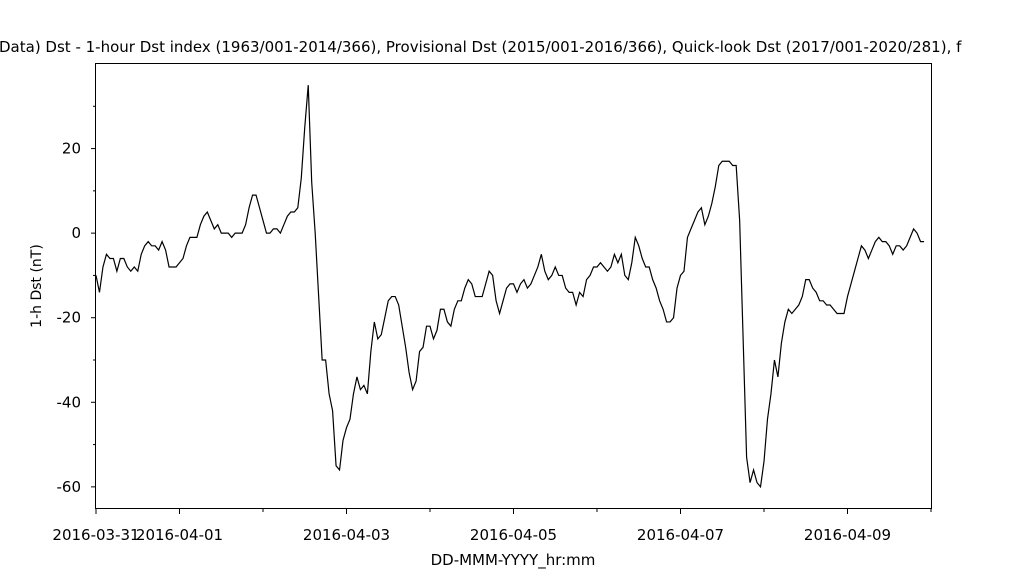 The height and width of the screenshot is (573, 1011). What do you see at coordinates (69, 487) in the screenshot?
I see `y-tick-label: -60` at bounding box center [69, 487].